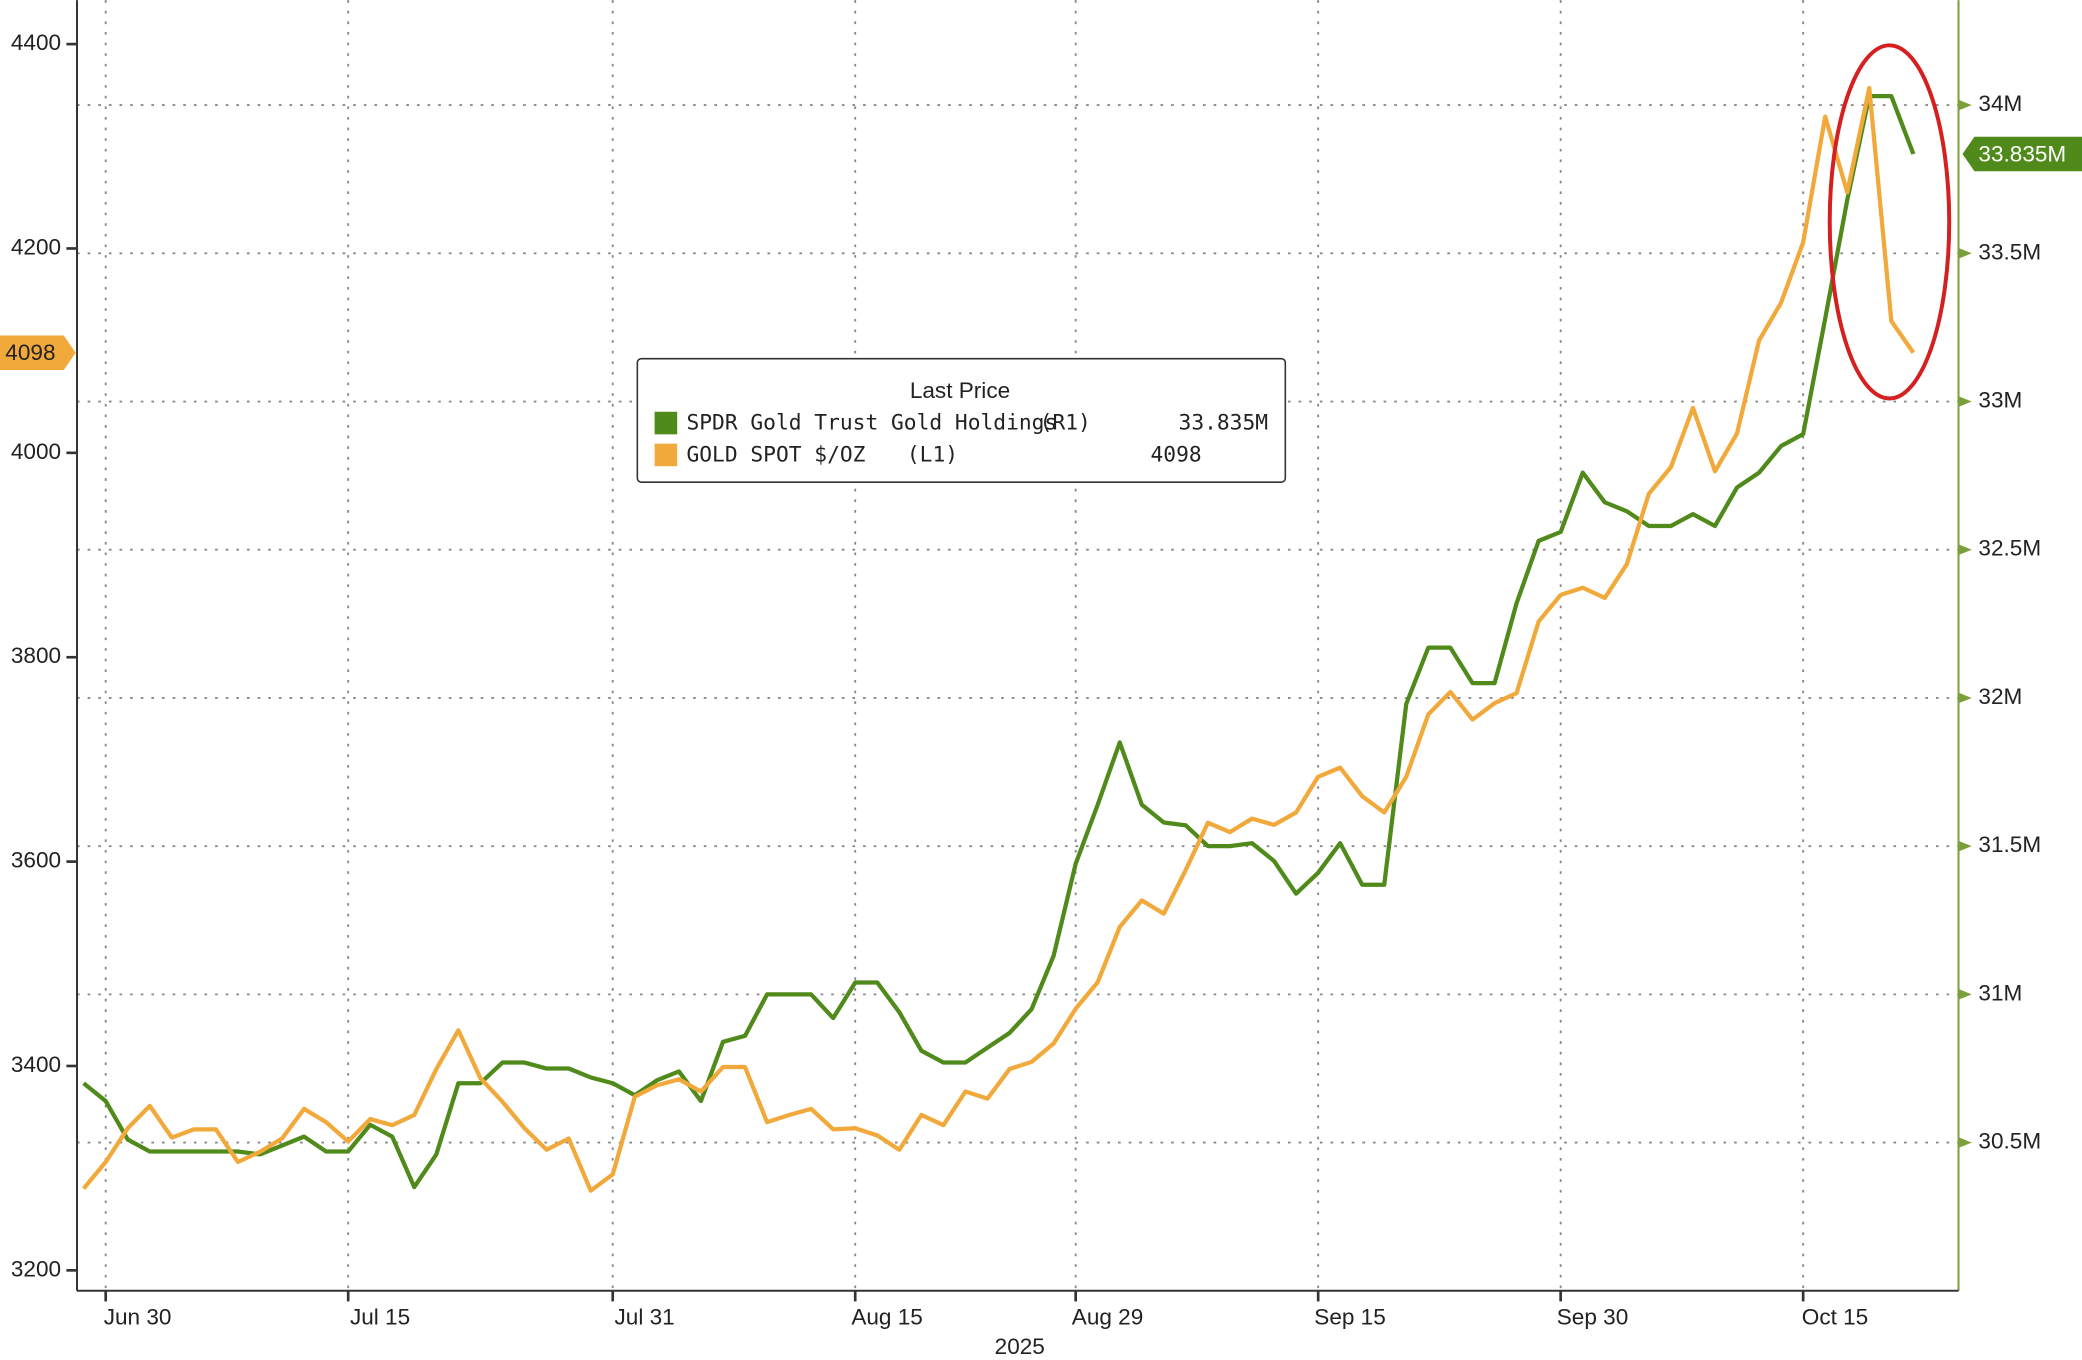 Image resolution: width=2082 pixels, height=1360 pixels. Describe the element at coordinates (1176, 455) in the screenshot. I see `legend-value: 4098` at that location.